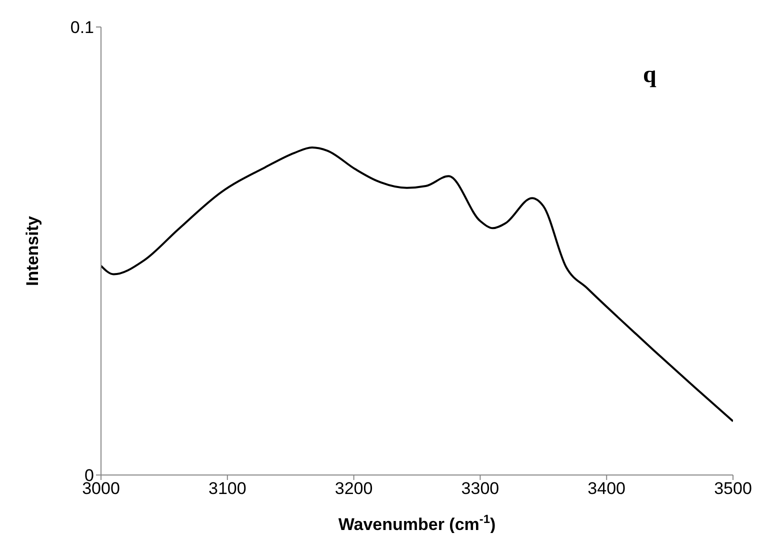 The height and width of the screenshot is (541, 761). I want to click on x-tick-label: 3300, so click(480, 488).